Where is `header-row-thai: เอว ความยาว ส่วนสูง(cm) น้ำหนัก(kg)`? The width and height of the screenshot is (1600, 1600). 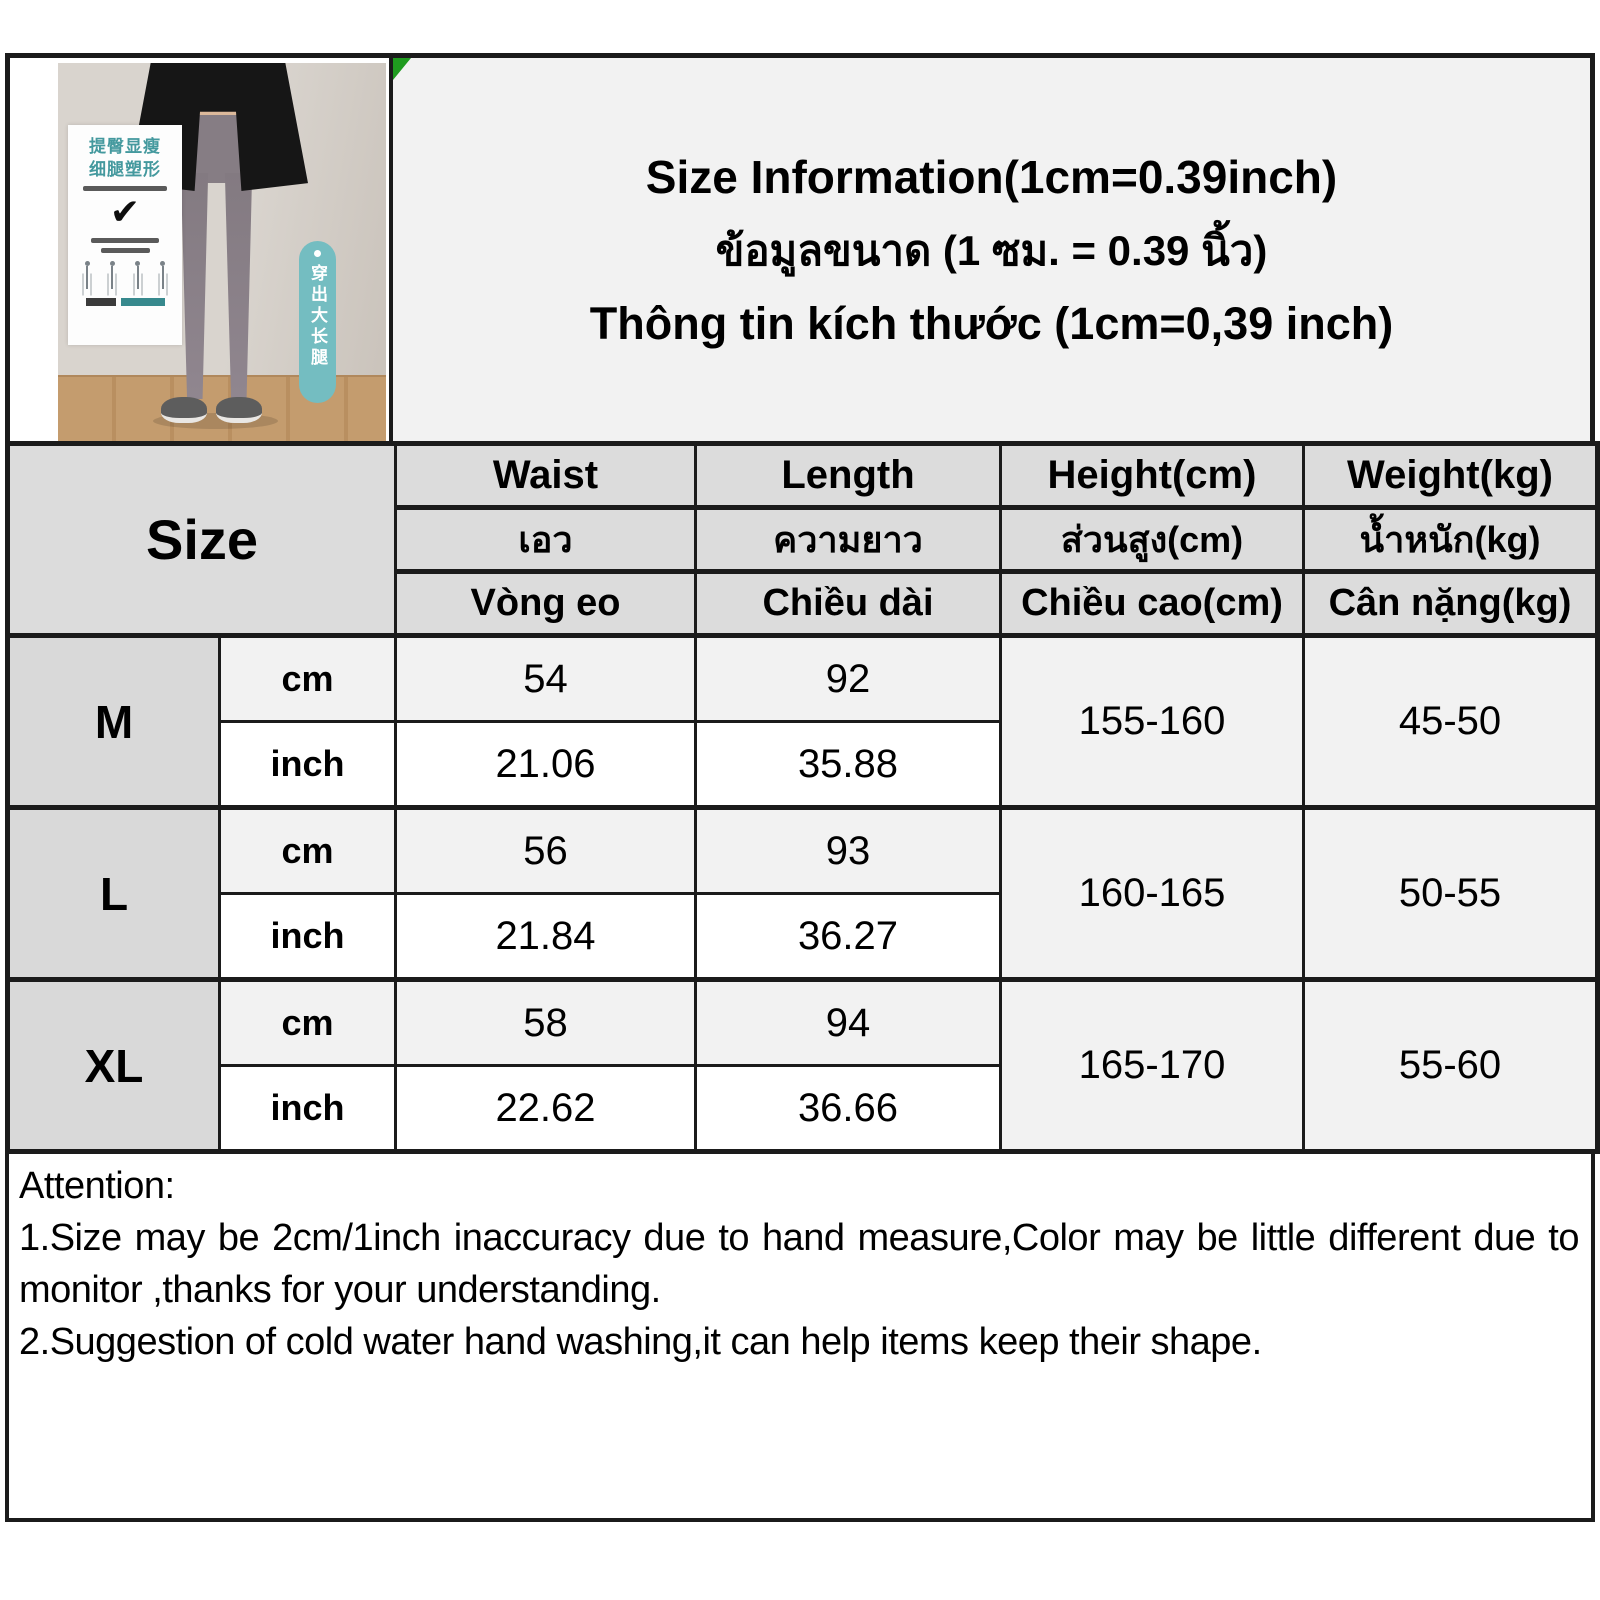
header-row-thai: เอว ความยาว ส่วนสูง(cm) น้ำหนัก(kg) is located at coordinates (803, 539).